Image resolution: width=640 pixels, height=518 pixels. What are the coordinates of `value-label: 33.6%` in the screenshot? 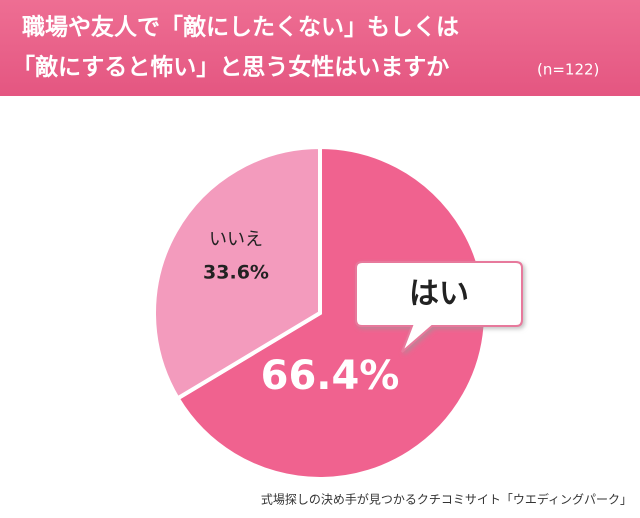 It's located at (236, 273).